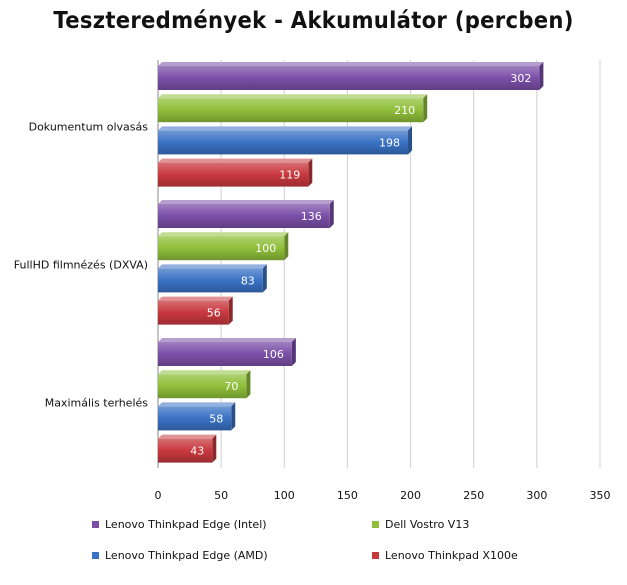  I want to click on bar-value-label: 70, so click(231, 386).